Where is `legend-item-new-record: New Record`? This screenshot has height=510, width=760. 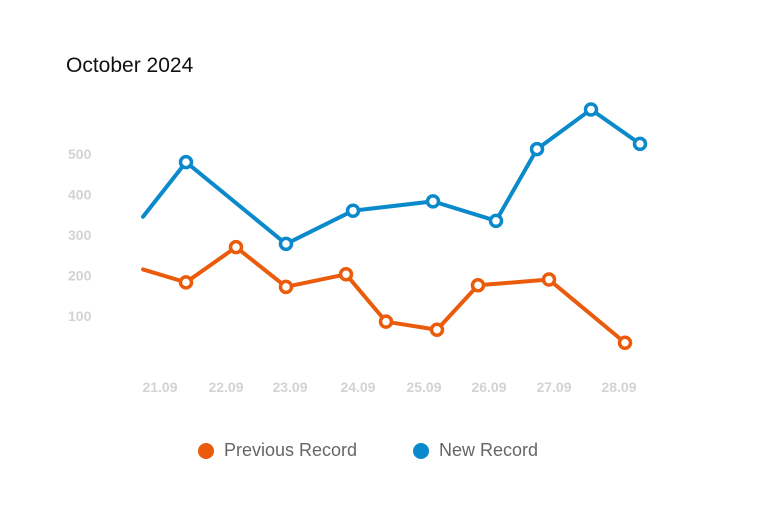
legend-item-new-record: New Record is located at coordinates (475, 450).